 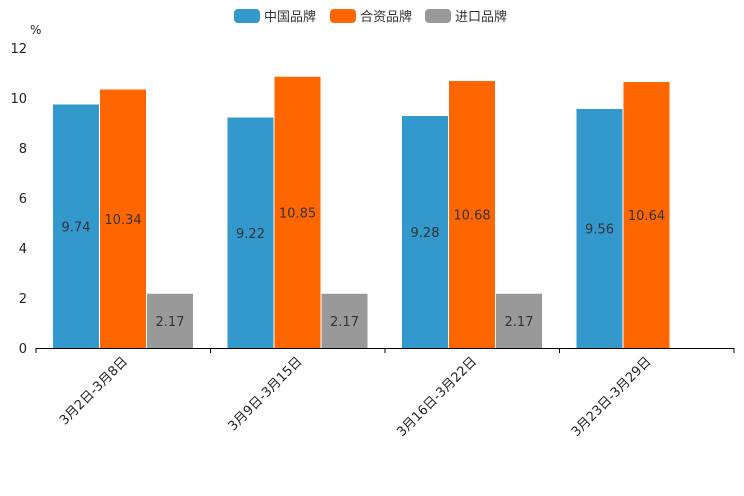 I want to click on legend: 中国品牌 合资品牌 进口品牌, so click(x=370, y=17).